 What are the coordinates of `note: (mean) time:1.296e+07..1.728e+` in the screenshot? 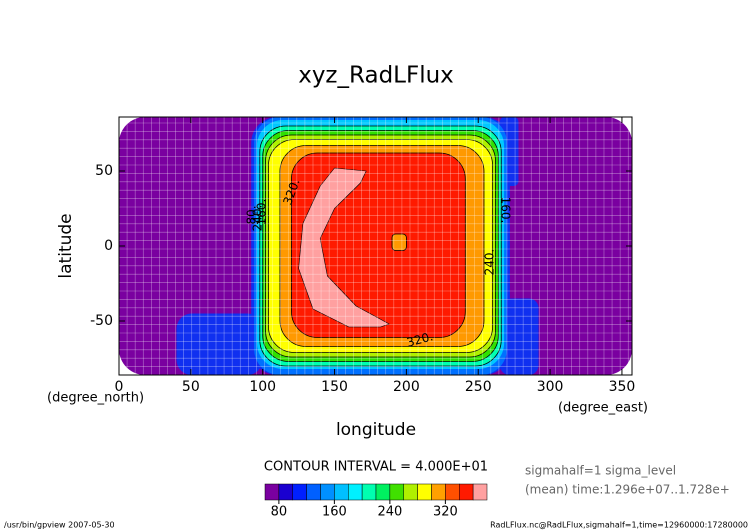 It's located at (627, 490).